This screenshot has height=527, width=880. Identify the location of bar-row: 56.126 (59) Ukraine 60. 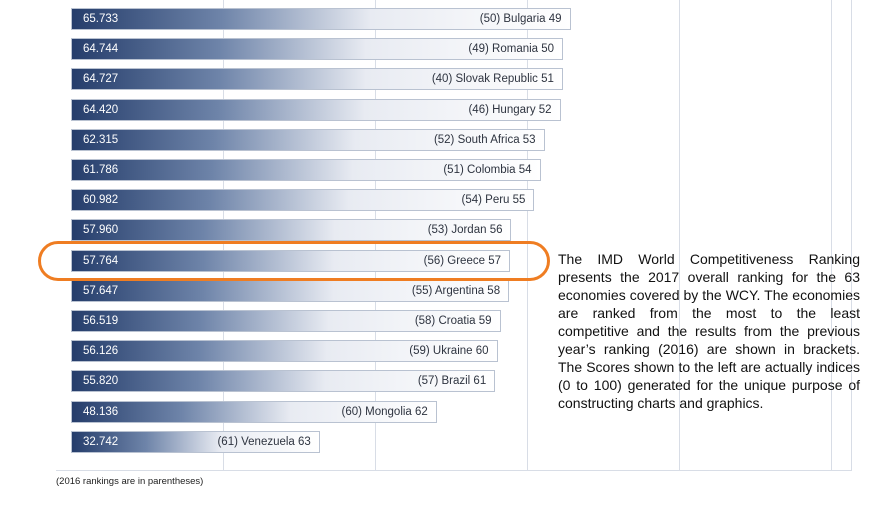
(284, 351).